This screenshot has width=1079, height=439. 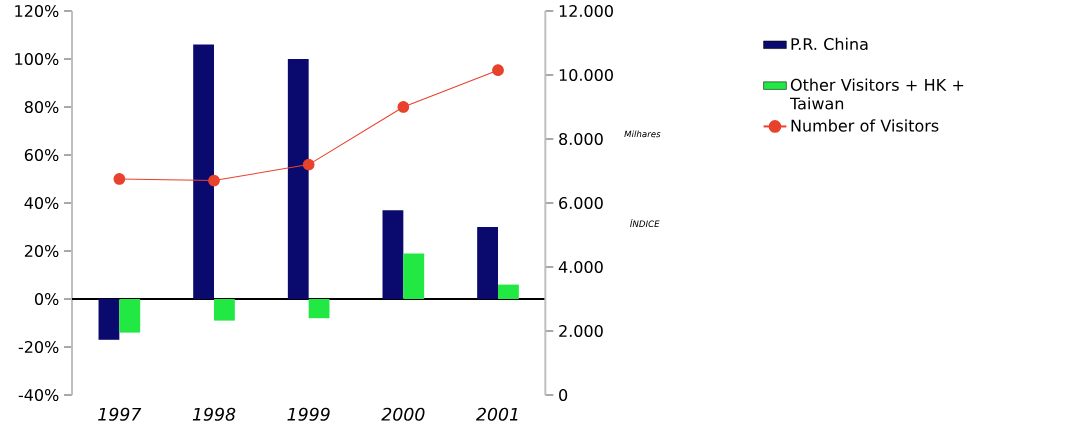 I want to click on y2-tick-label: 4.000, so click(x=580, y=267).